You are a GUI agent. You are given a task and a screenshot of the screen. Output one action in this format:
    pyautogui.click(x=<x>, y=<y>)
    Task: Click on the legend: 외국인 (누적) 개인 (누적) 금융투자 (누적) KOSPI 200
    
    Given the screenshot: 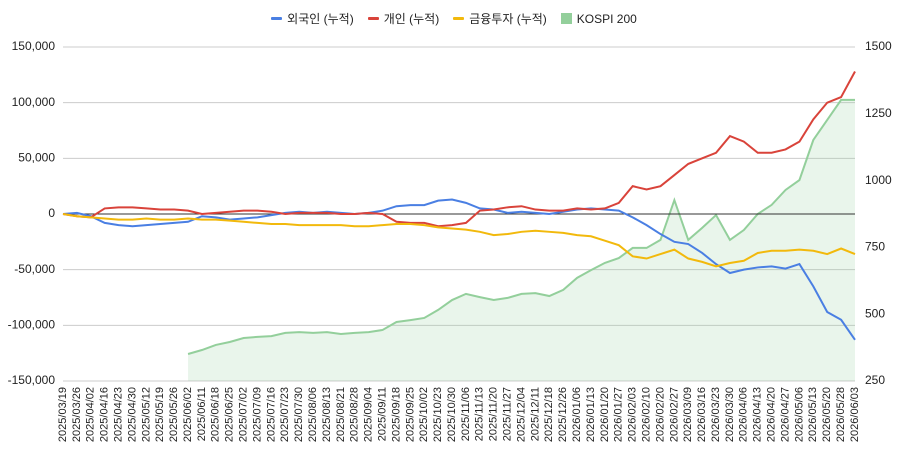 What is the action you would take?
    pyautogui.click(x=454, y=18)
    